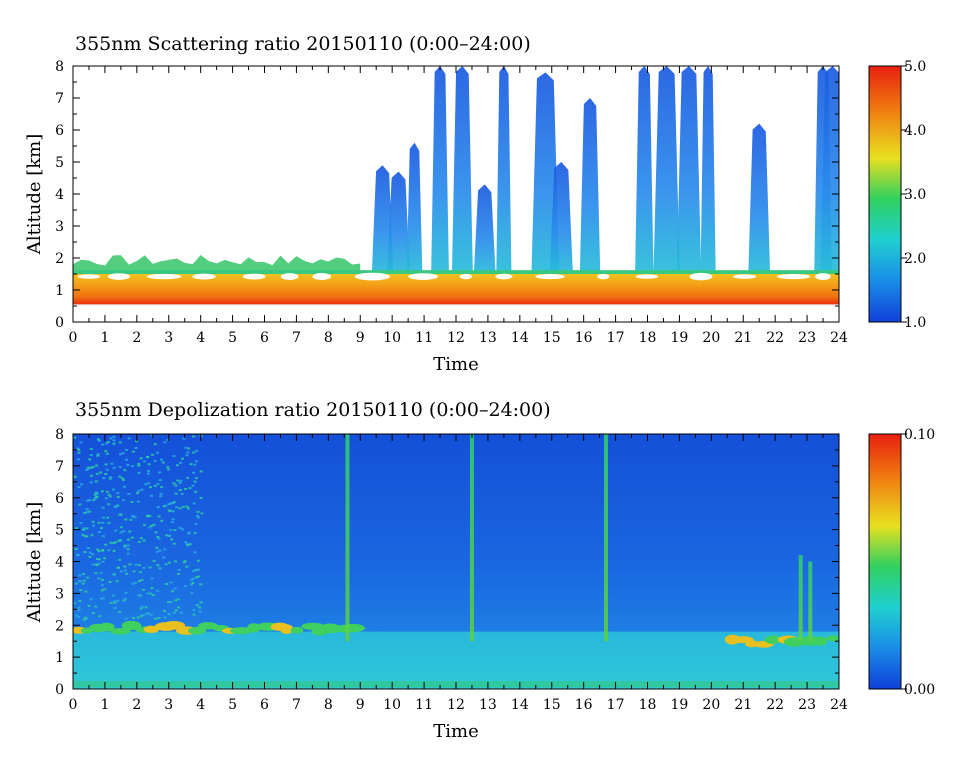 Image resolution: width=960 pixels, height=770 pixels. Describe the element at coordinates (915, 323) in the screenshot. I see `colorbar-tick-label: 1.0` at that location.